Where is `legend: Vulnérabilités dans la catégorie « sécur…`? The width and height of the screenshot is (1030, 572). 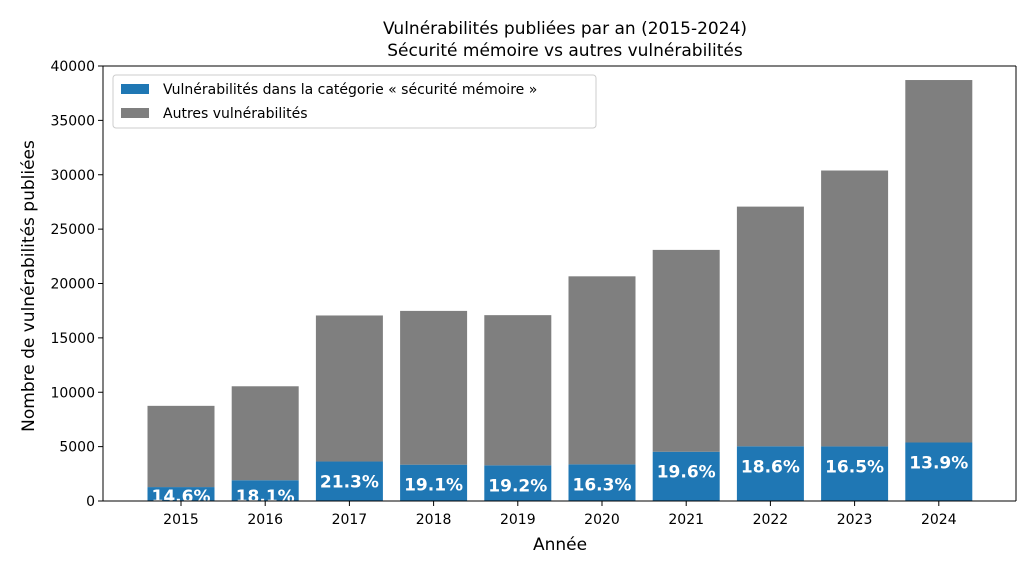 legend: Vulnérabilités dans la catégorie « sécur… is located at coordinates (354, 101).